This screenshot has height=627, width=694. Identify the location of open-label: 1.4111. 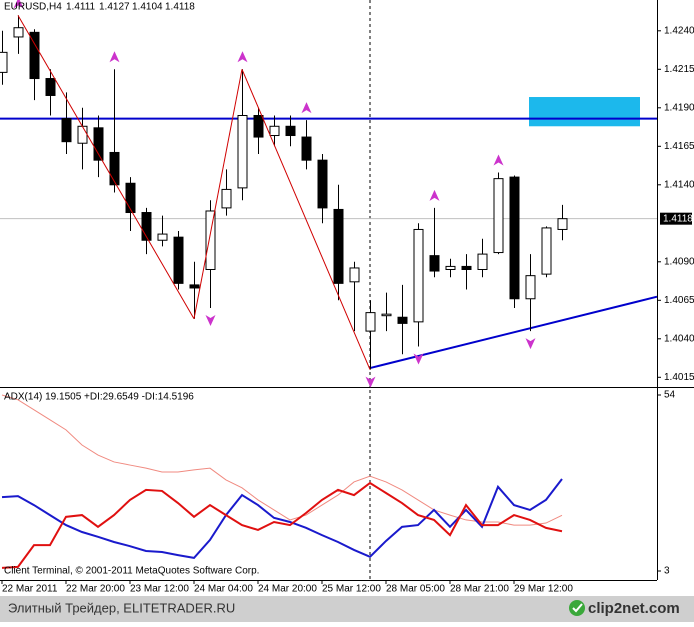
(81, 7).